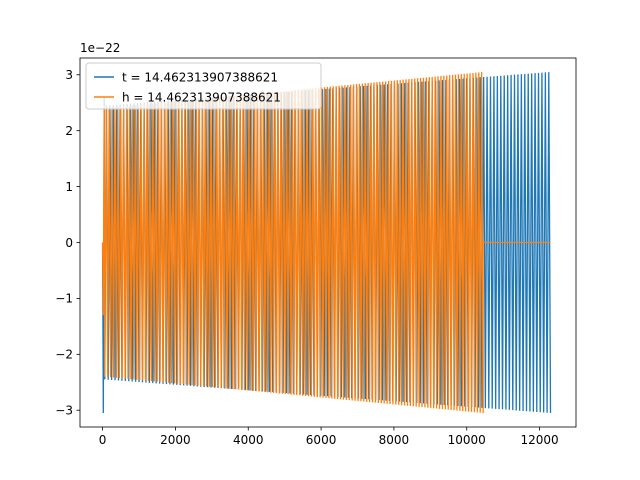 The height and width of the screenshot is (480, 640). I want to click on legend-box, so click(203, 86).